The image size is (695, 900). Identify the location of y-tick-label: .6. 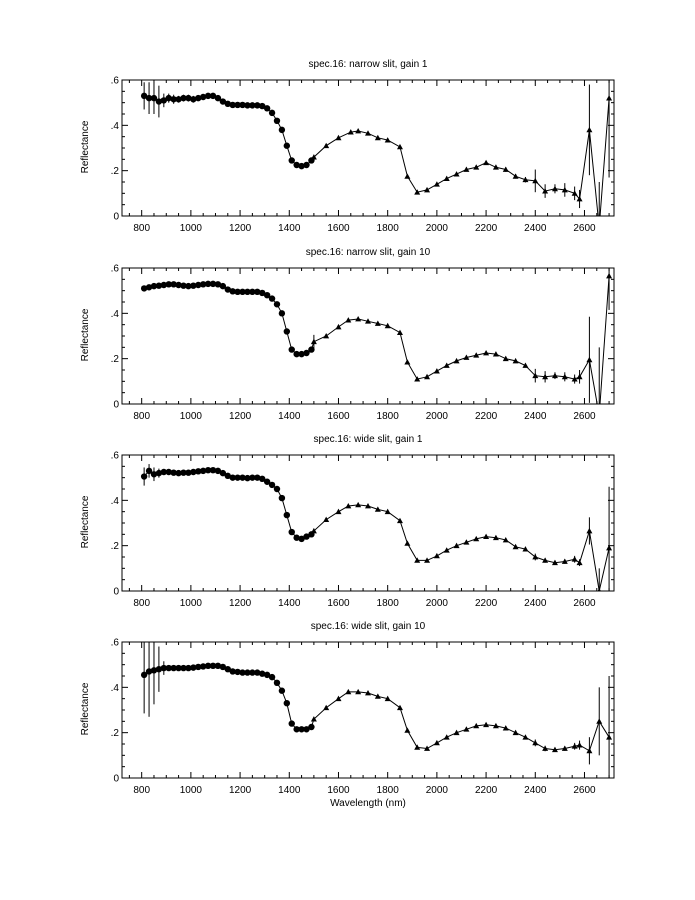
(115, 269).